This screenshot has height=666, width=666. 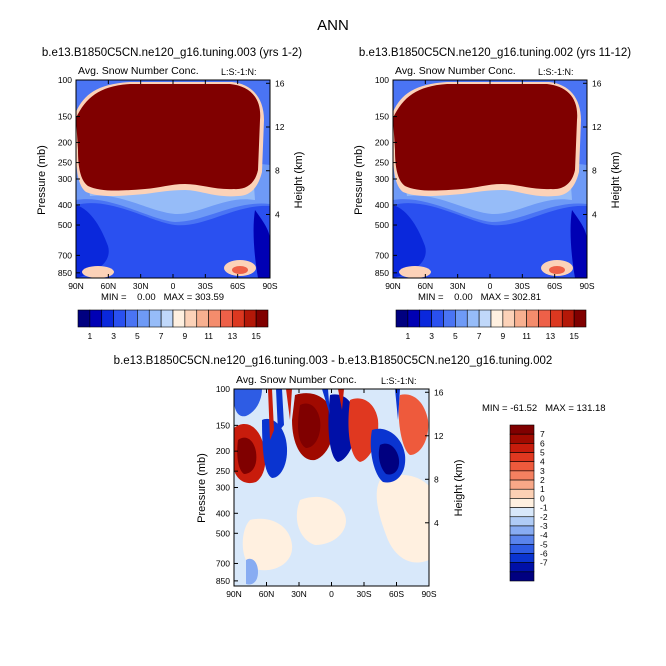 What do you see at coordinates (409, 241) in the screenshot?
I see `field-deep-lows` at bounding box center [409, 241].